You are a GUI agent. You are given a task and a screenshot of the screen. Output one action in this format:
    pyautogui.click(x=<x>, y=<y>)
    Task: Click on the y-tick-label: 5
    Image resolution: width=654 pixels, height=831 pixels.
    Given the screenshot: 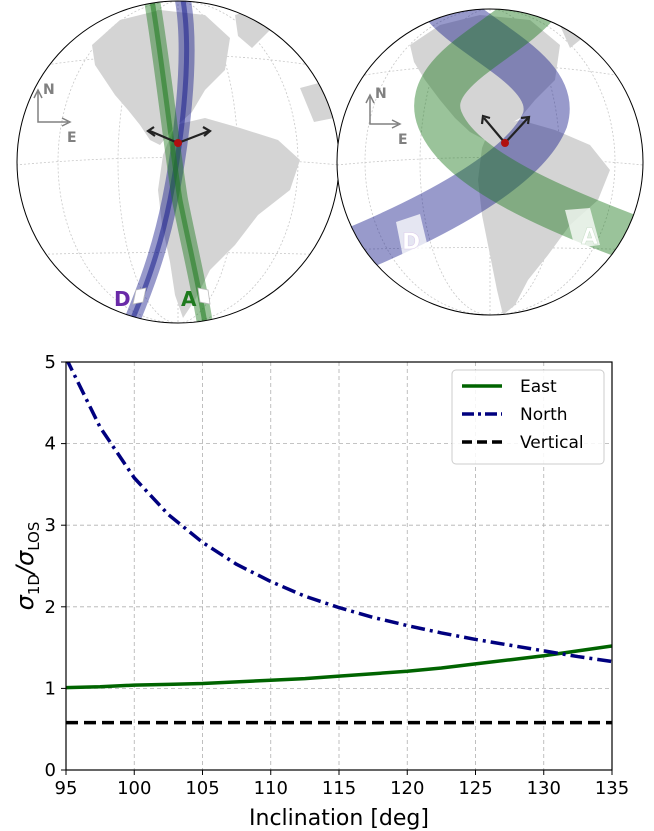 What is the action you would take?
    pyautogui.click(x=50, y=362)
    